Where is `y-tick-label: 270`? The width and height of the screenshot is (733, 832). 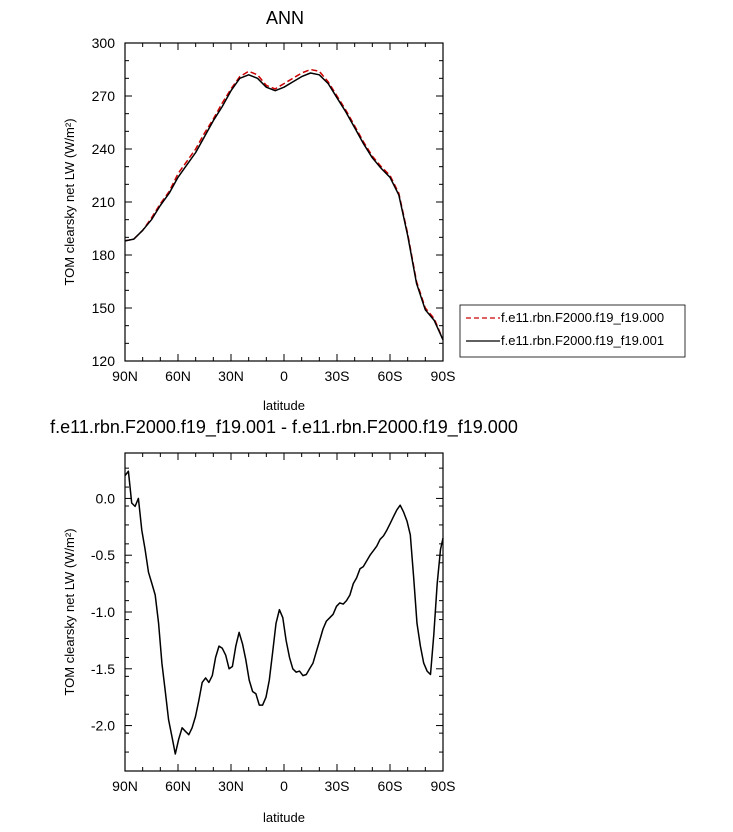
y-tick-label: 270 is located at coordinates (104, 96).